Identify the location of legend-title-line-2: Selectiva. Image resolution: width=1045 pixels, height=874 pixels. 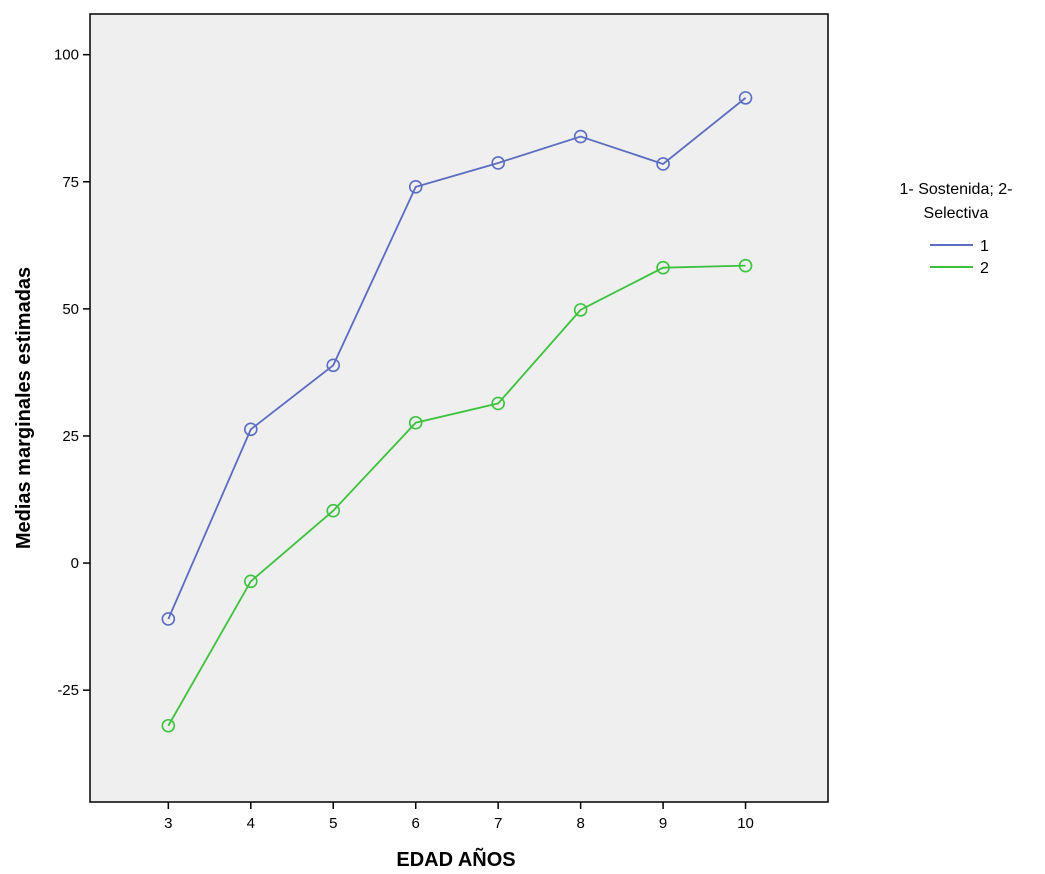
(956, 213).